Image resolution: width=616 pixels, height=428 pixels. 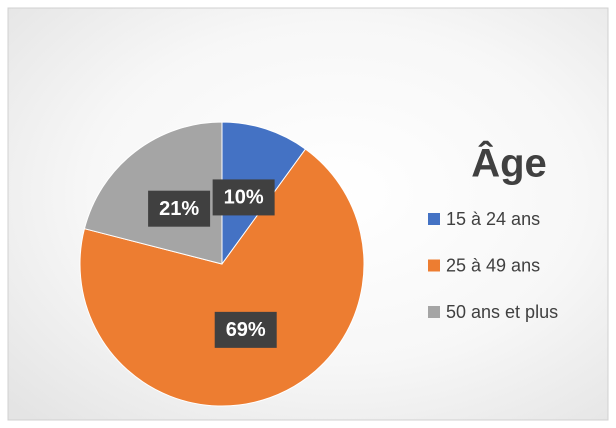 What do you see at coordinates (493, 265) in the screenshot?
I see `legend-label: 25 à 49 ans` at bounding box center [493, 265].